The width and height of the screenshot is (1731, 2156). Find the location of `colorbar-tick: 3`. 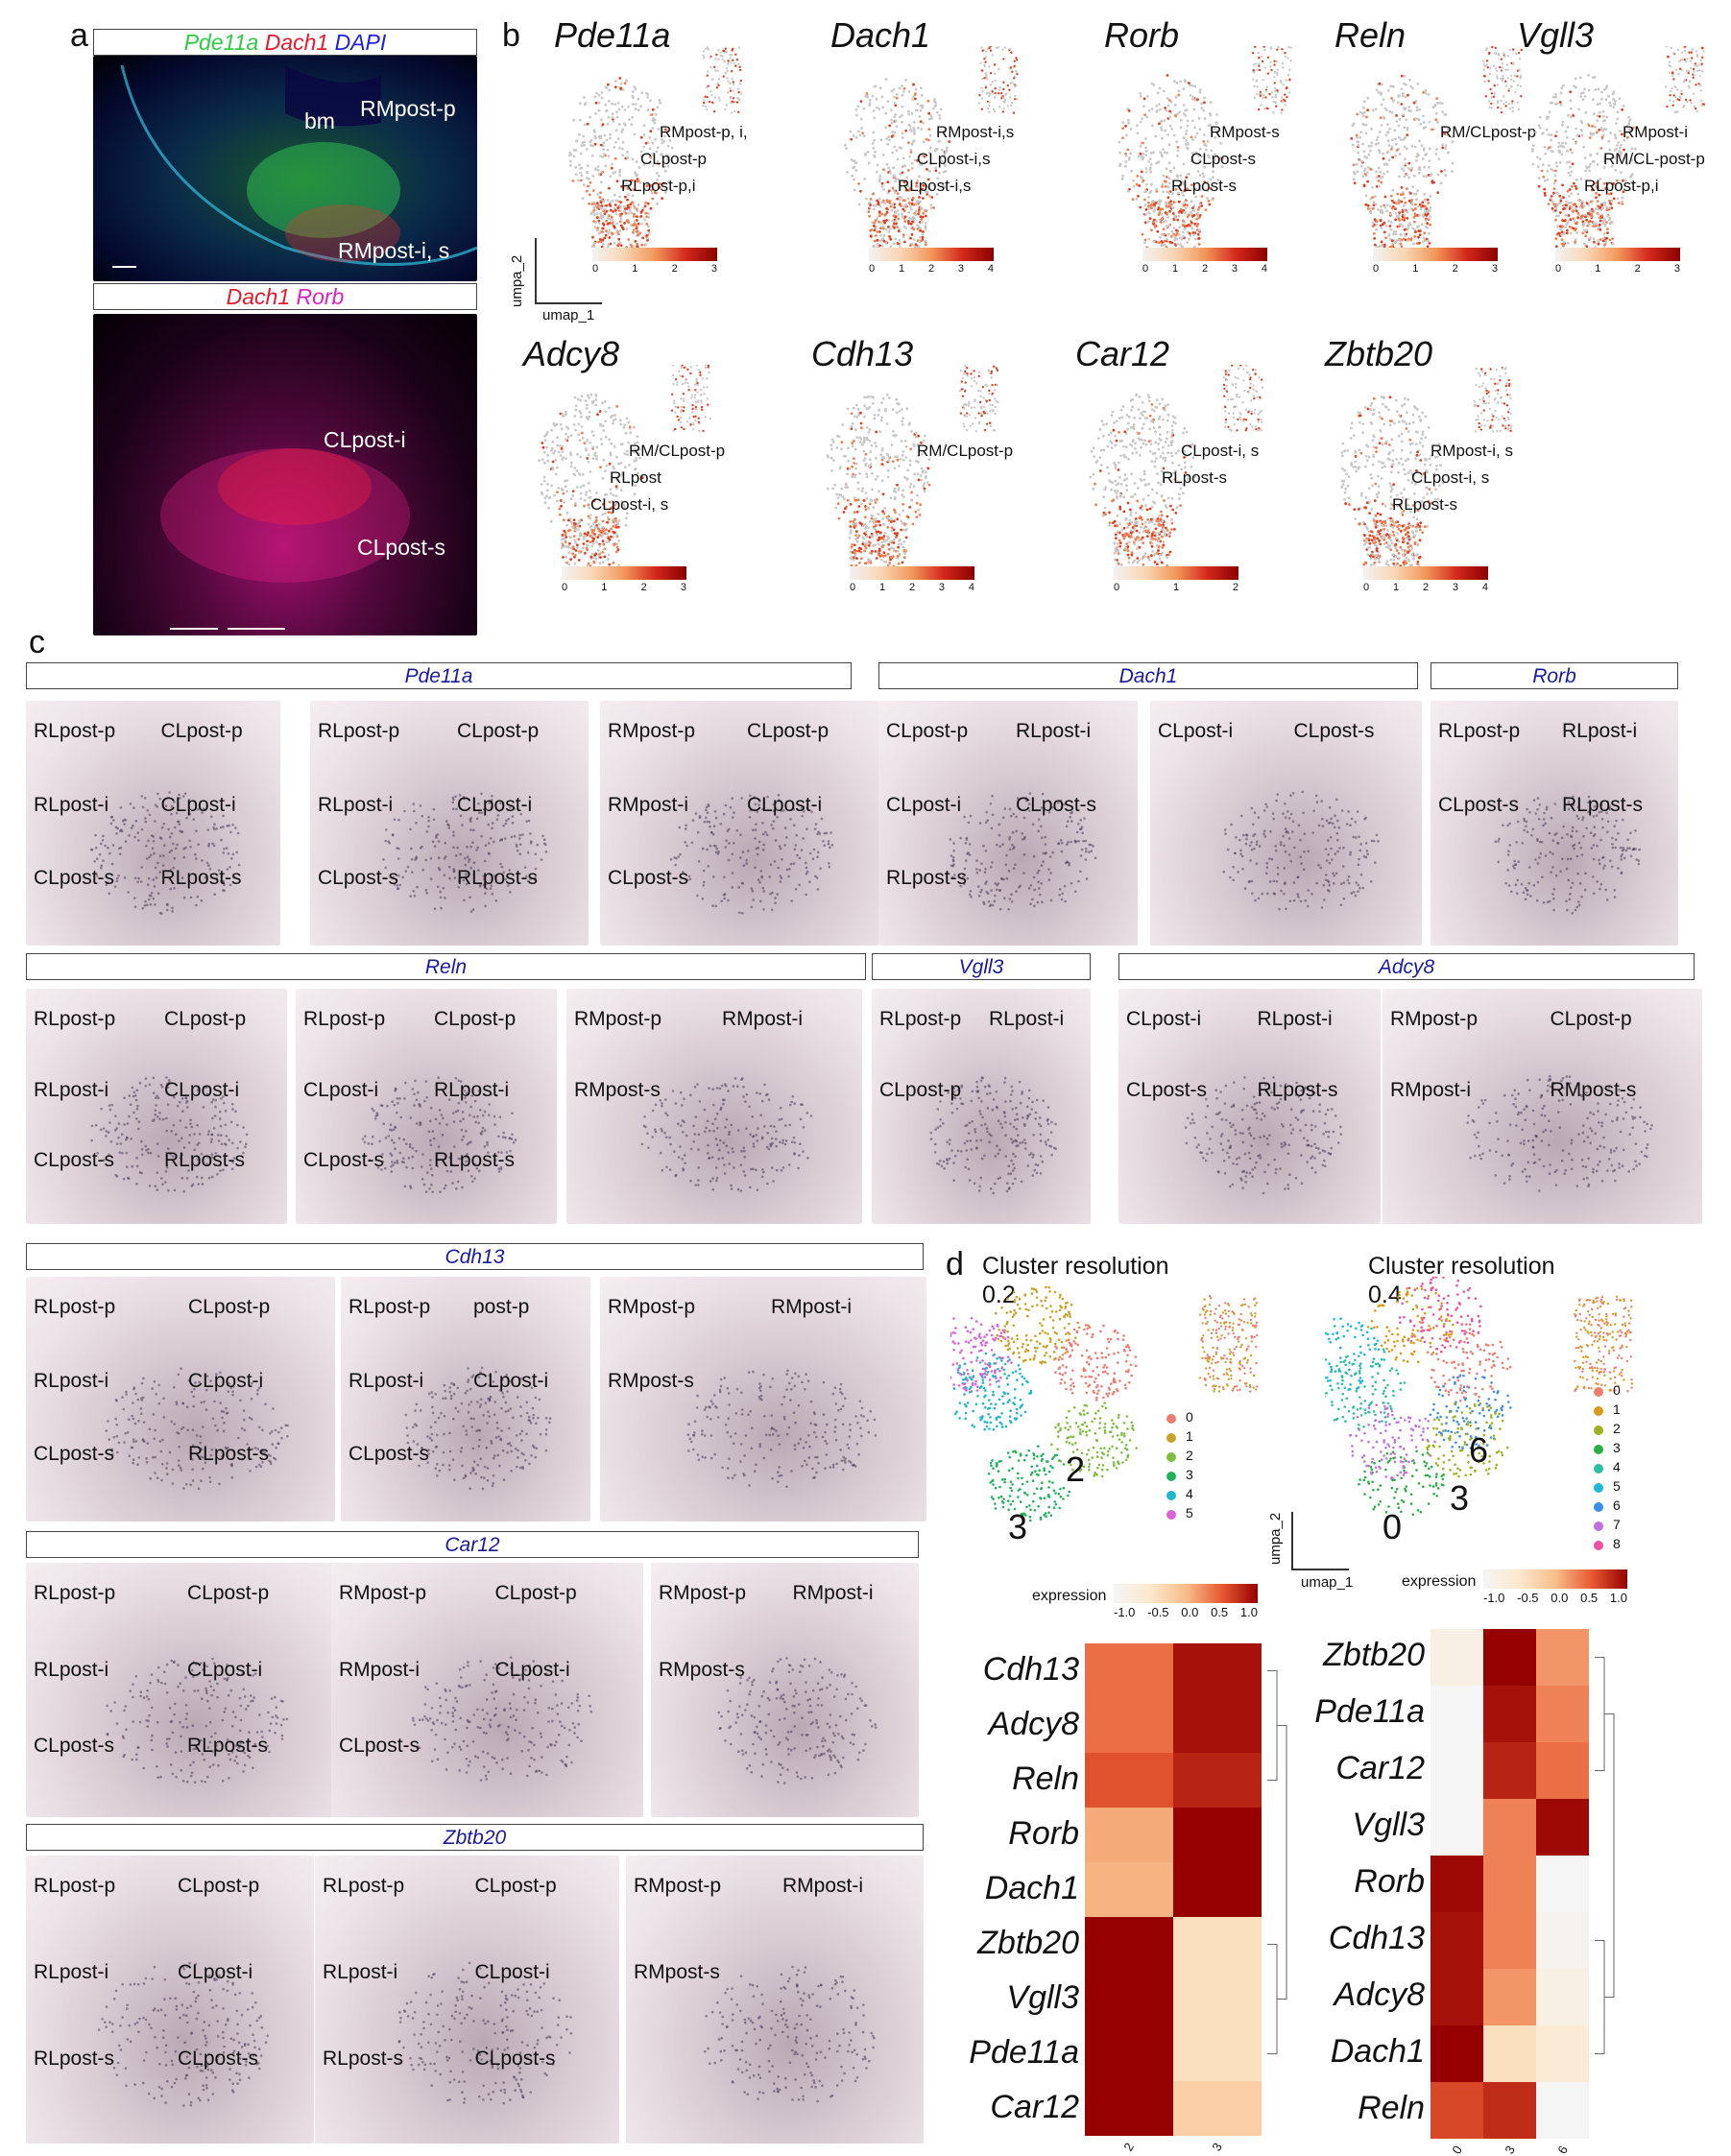

colorbar-tick: 3 is located at coordinates (684, 587).